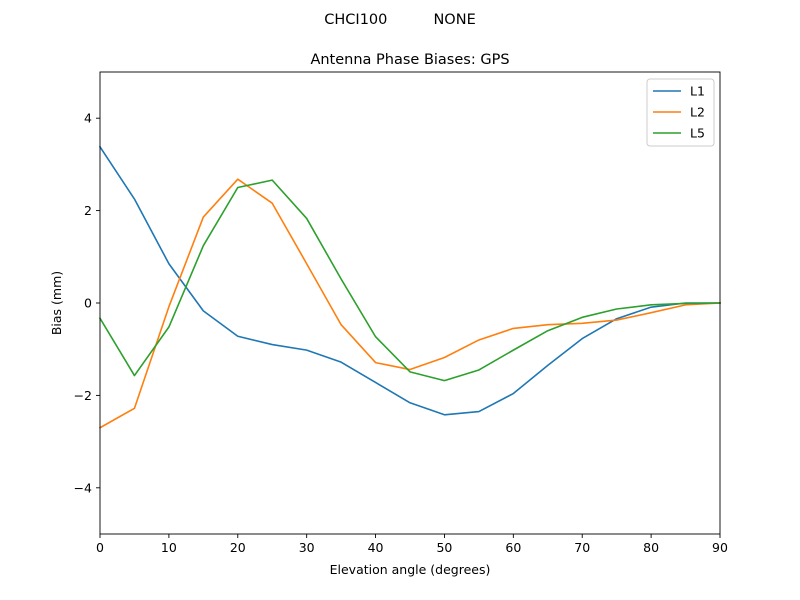 The height and width of the screenshot is (600, 800). Describe the element at coordinates (56, 303) in the screenshot. I see `y-axis-label: Bias (mm)` at that location.